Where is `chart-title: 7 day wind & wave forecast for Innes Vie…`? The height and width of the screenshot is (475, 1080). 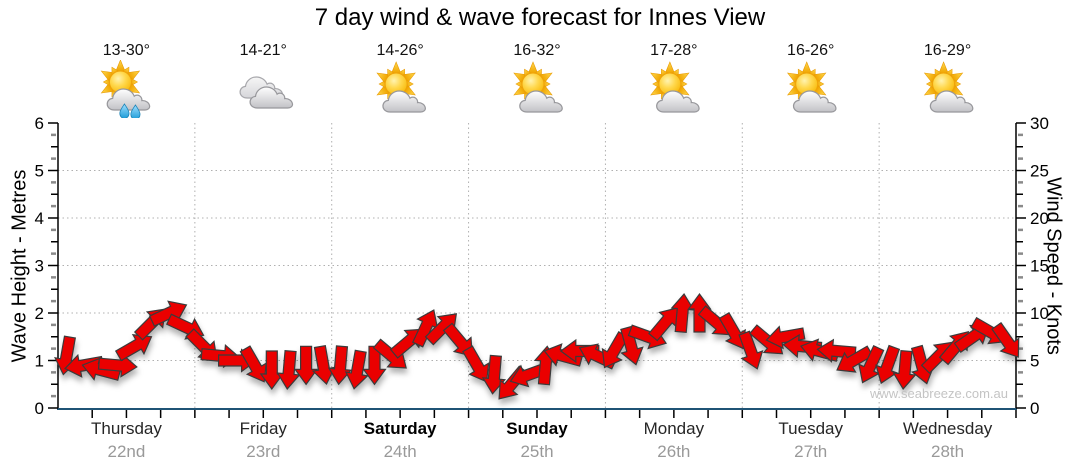 chart-title: 7 day wind & wave forecast for Innes Vie… is located at coordinates (540, 17).